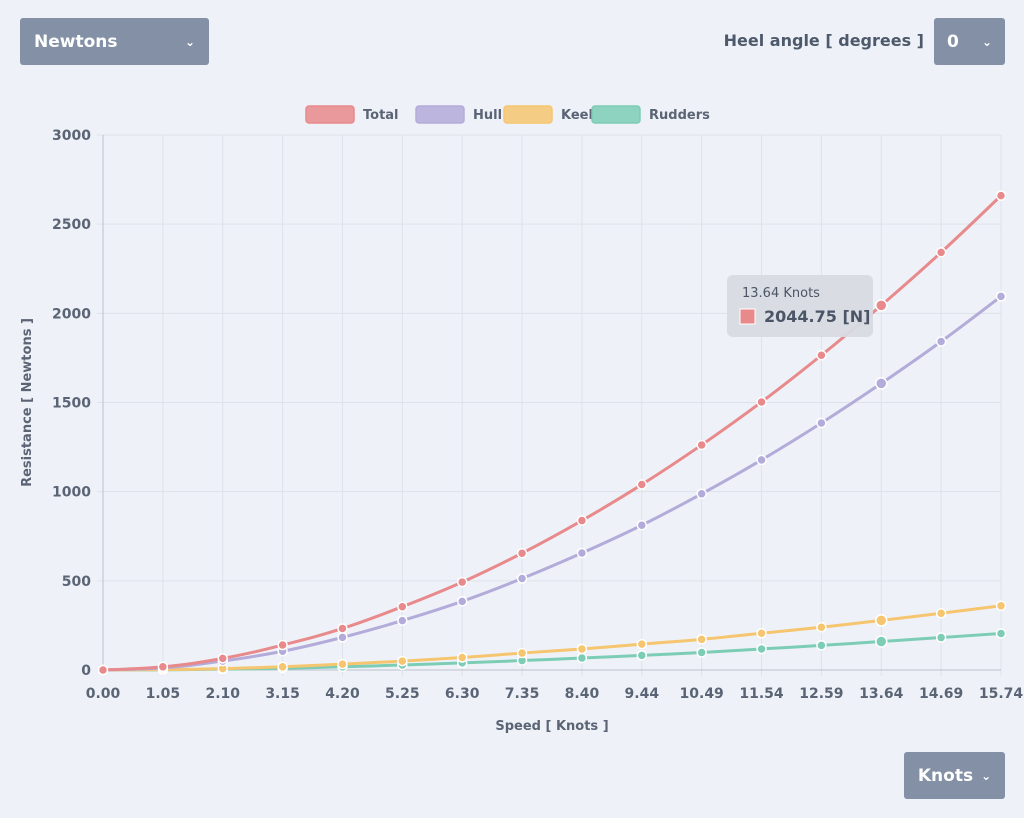 The height and width of the screenshot is (818, 1024). What do you see at coordinates (679, 115) in the screenshot?
I see `legend-label: Rudders` at bounding box center [679, 115].